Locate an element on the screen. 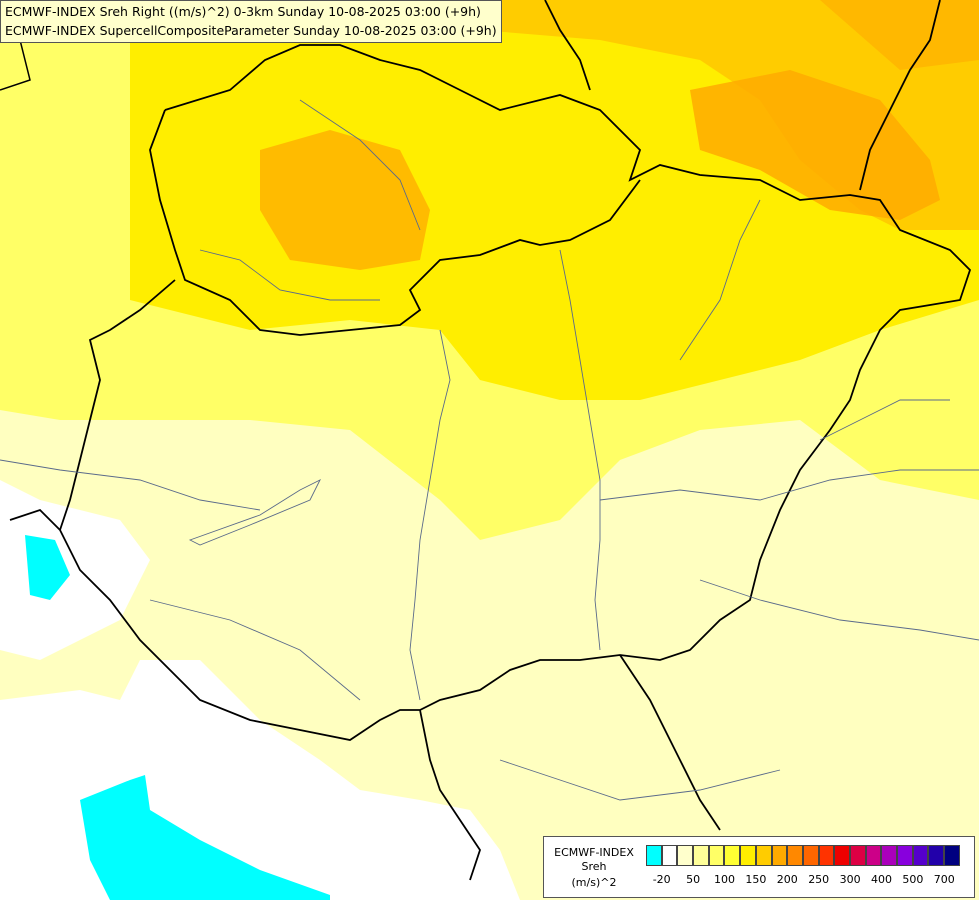 The height and width of the screenshot is (900, 979). colorbar-tick-label: 50 is located at coordinates (693, 879).